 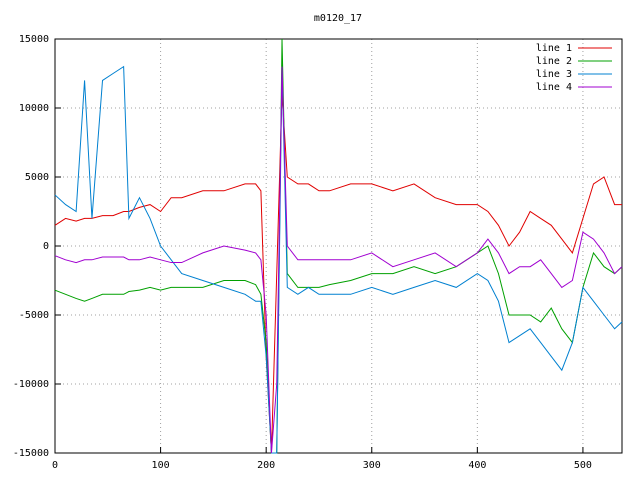 I want to click on y-tick-label: -5000, so click(x=34, y=315).